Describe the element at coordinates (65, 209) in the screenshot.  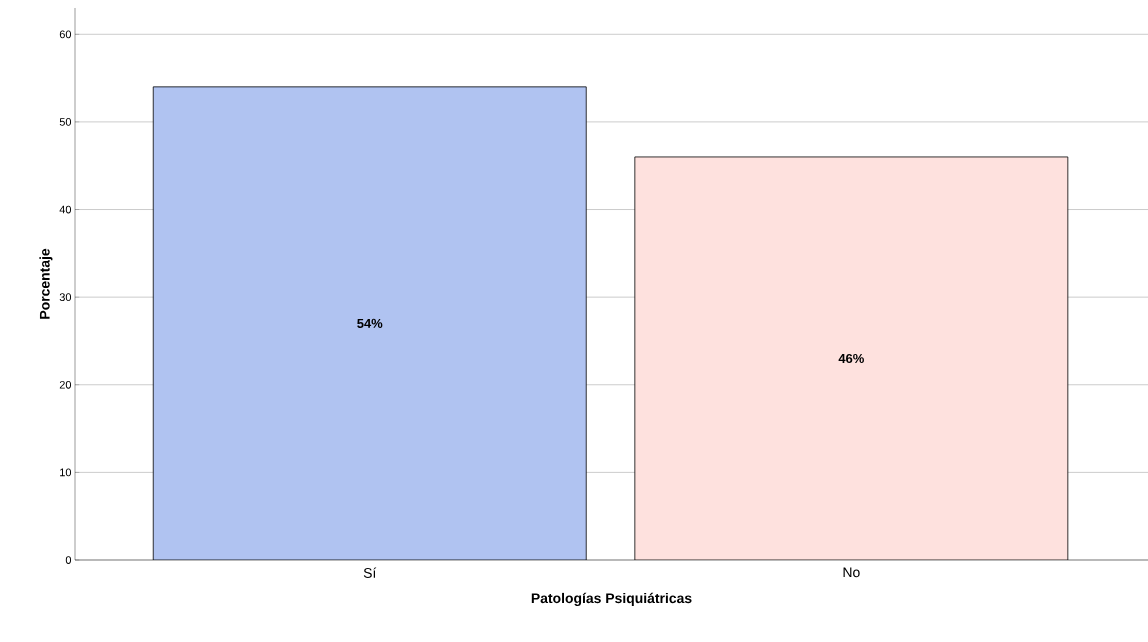
I see `y-tick-label: 40` at that location.